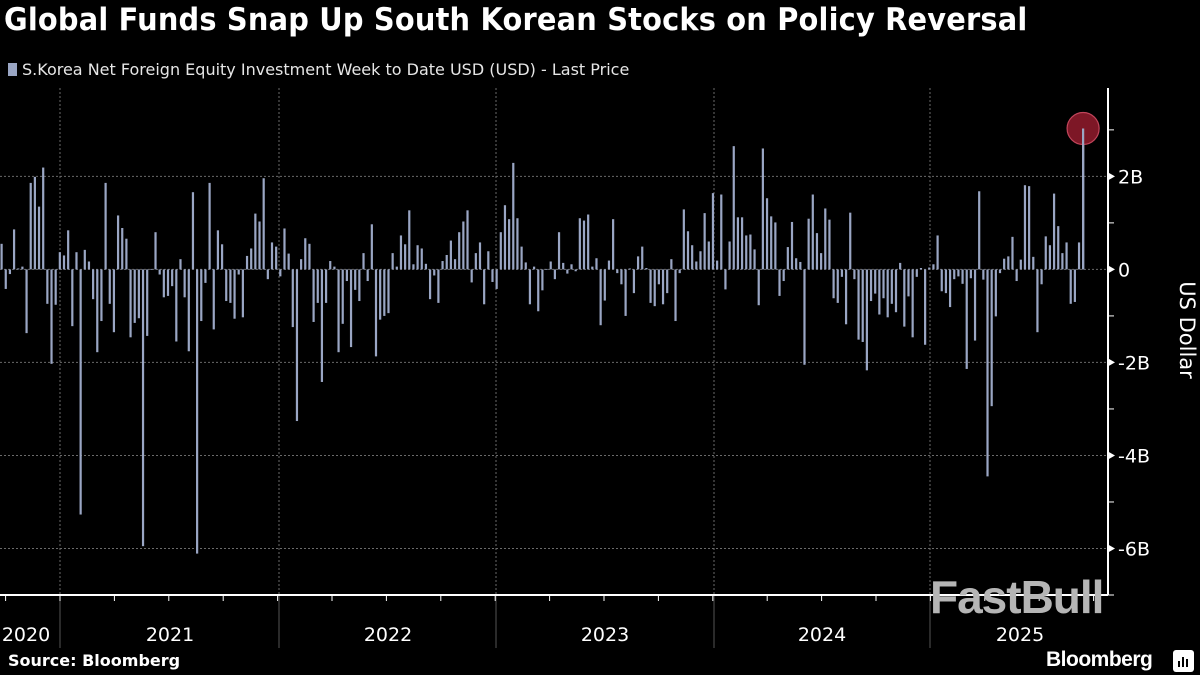  I want to click on x-tick-label: 2025, so click(1020, 635).